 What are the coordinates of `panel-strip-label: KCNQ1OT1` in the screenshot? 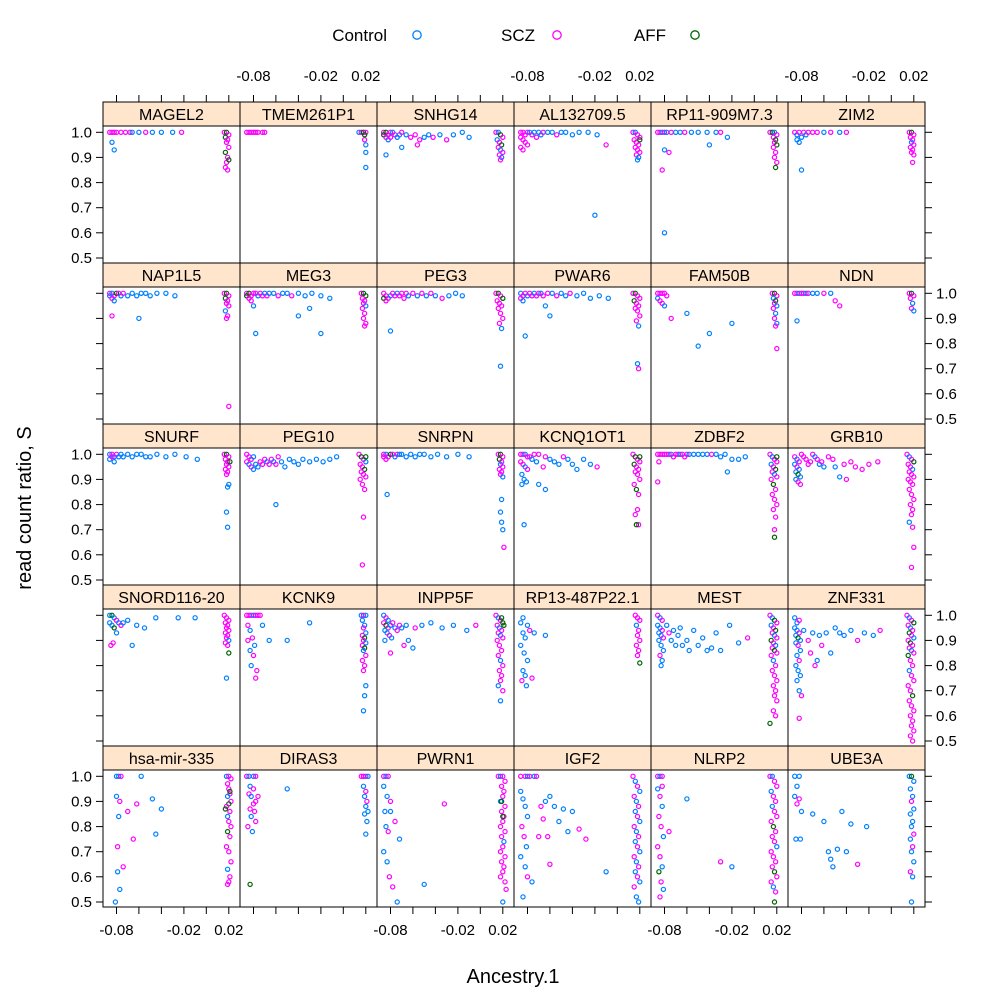 It's located at (582, 437).